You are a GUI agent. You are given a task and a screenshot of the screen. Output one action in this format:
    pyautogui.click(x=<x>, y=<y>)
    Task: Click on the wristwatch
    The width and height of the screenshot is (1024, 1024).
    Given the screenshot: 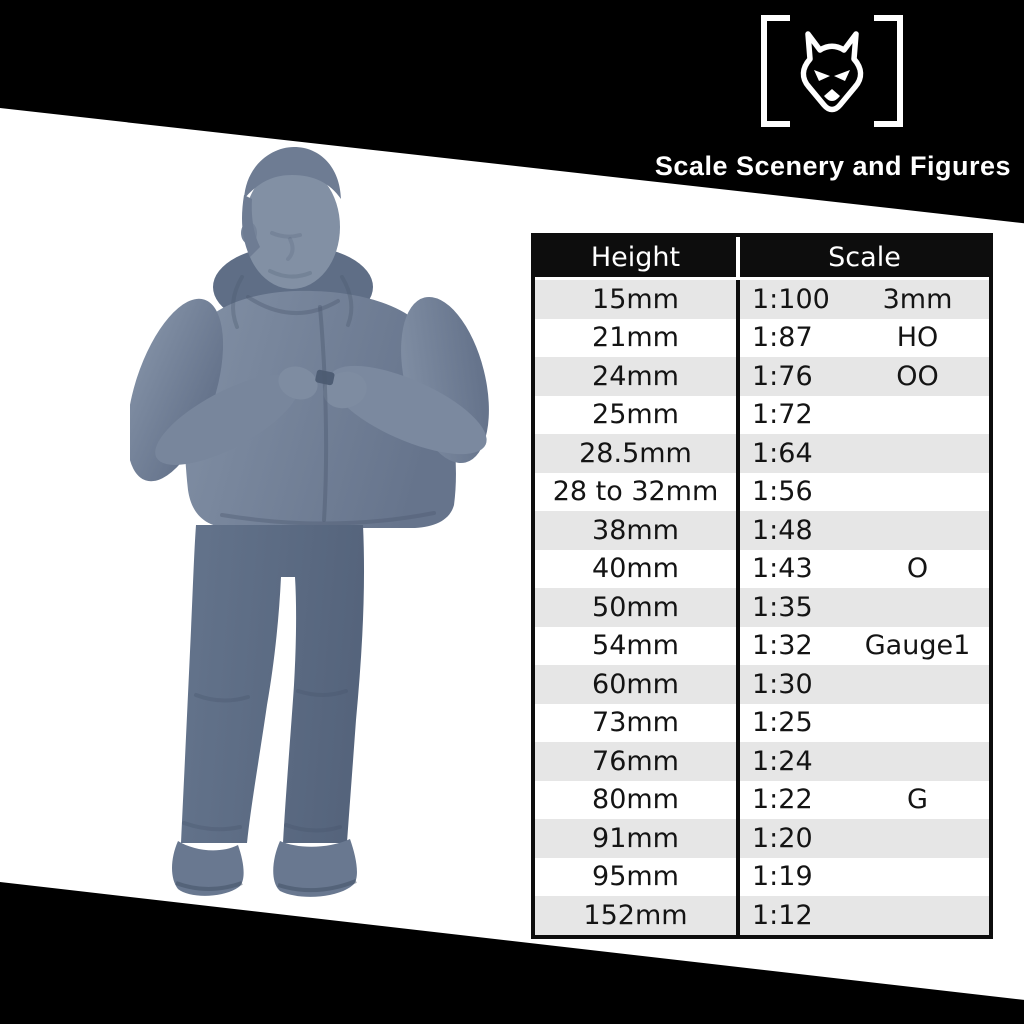 What is the action you would take?
    pyautogui.click(x=325, y=377)
    